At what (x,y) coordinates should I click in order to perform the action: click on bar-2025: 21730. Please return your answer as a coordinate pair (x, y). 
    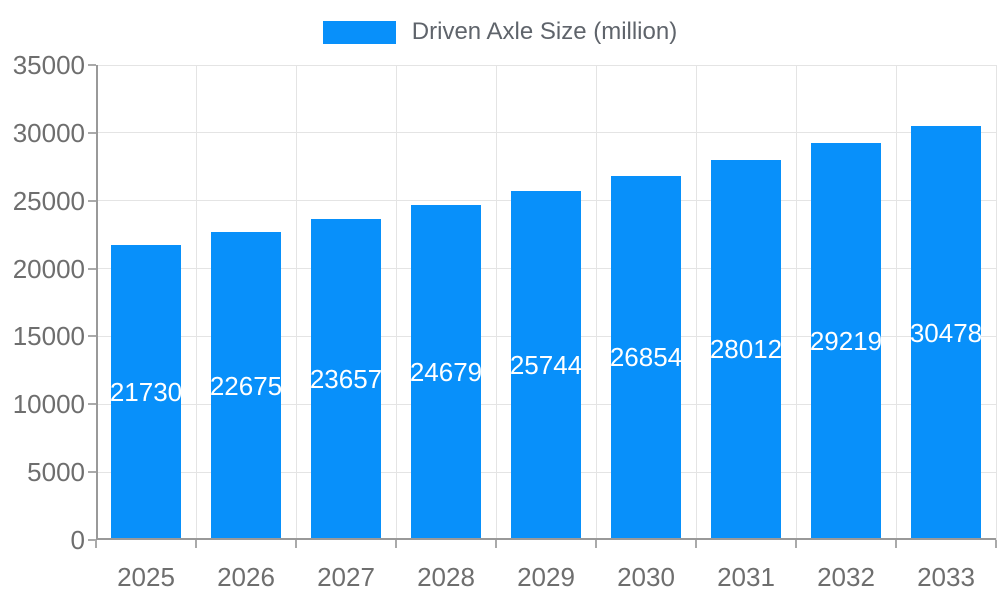
    Looking at the image, I should click on (146, 392).